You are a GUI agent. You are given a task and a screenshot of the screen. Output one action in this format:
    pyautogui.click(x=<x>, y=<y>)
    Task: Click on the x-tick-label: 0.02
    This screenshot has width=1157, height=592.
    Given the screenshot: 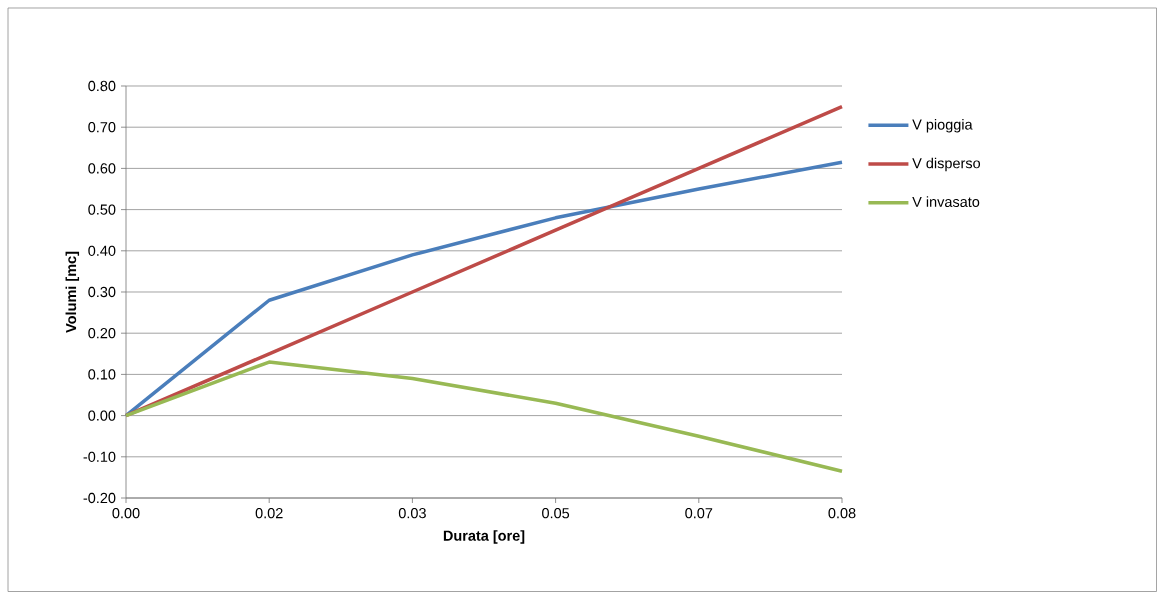 What is the action you would take?
    pyautogui.click(x=269, y=513)
    